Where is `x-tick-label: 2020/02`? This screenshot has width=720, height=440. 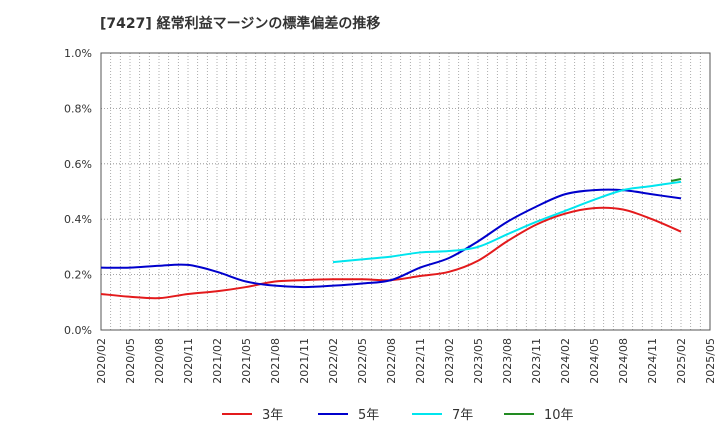
x-tick-label: 2020/02 is located at coordinates (101, 361).